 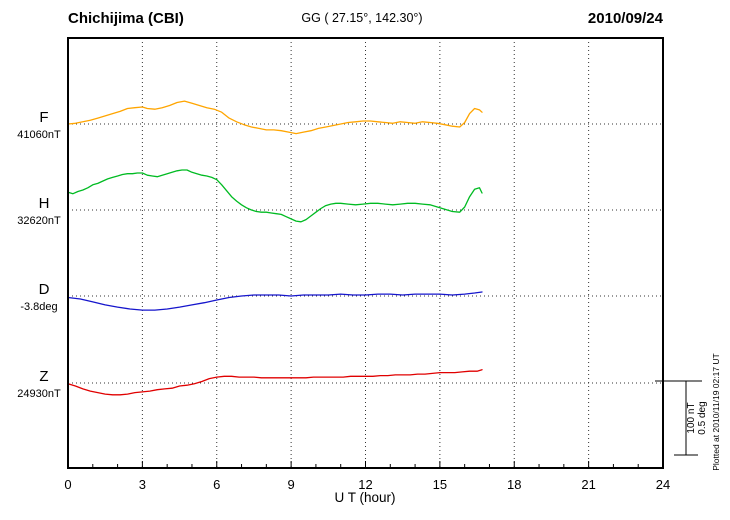 What do you see at coordinates (691, 417) in the screenshot?
I see `scale-nt-label: 100 nT` at bounding box center [691, 417].